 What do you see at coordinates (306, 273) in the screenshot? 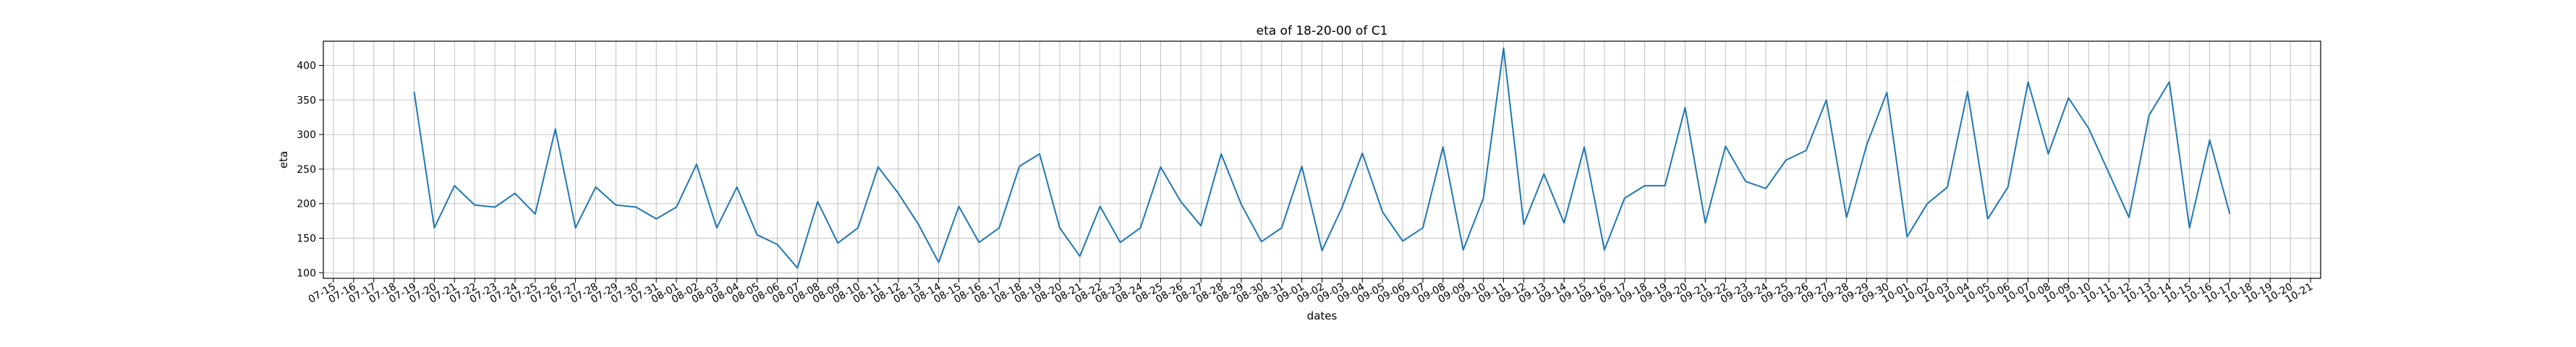
I see `y-tick-label: 100` at bounding box center [306, 273].